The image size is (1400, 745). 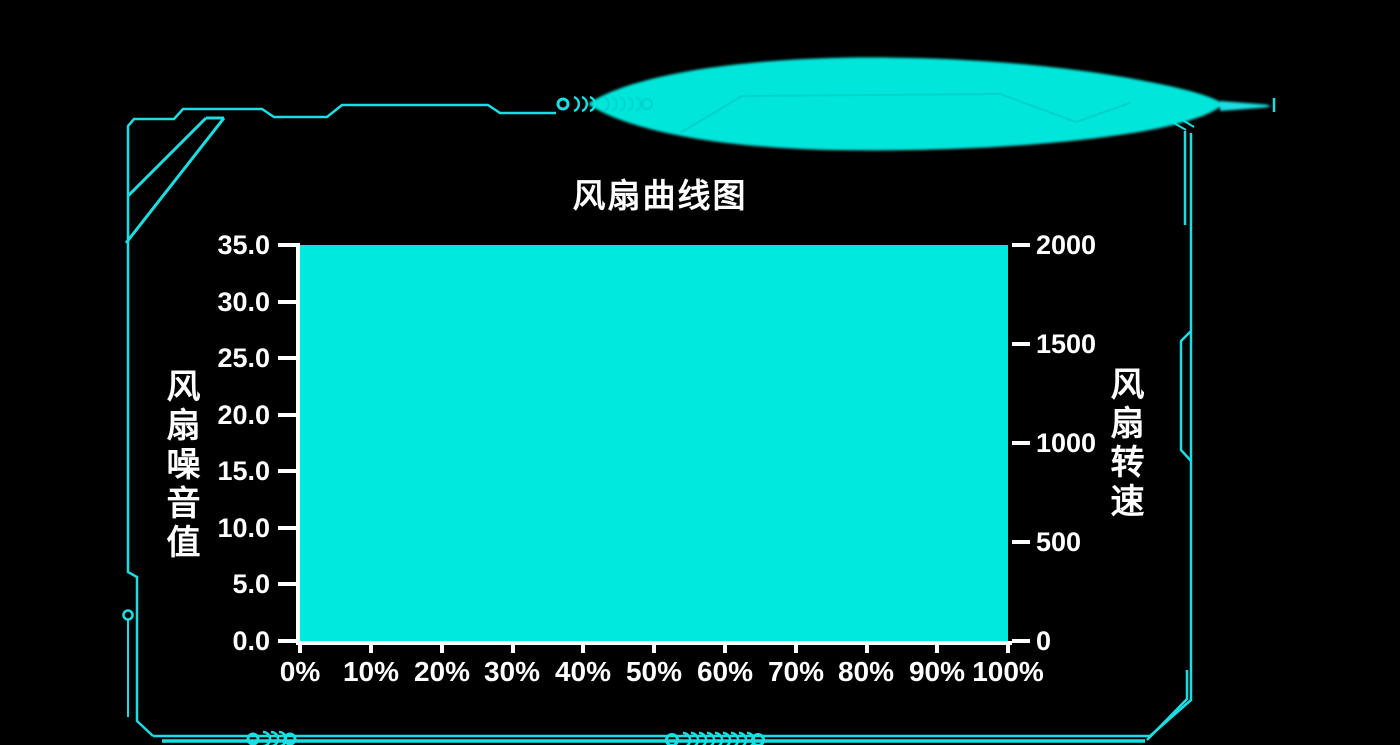 What do you see at coordinates (271, 737) in the screenshot?
I see `bottom-decor-left` at bounding box center [271, 737].